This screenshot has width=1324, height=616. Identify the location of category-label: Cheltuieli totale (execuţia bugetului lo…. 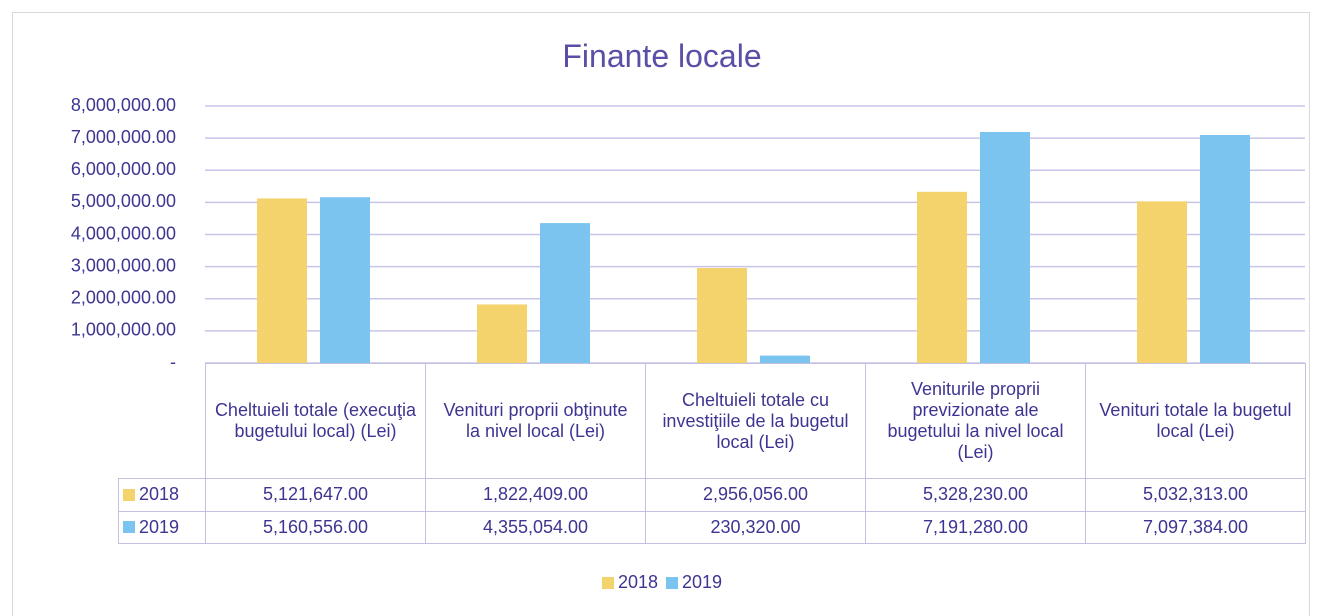
(315, 421).